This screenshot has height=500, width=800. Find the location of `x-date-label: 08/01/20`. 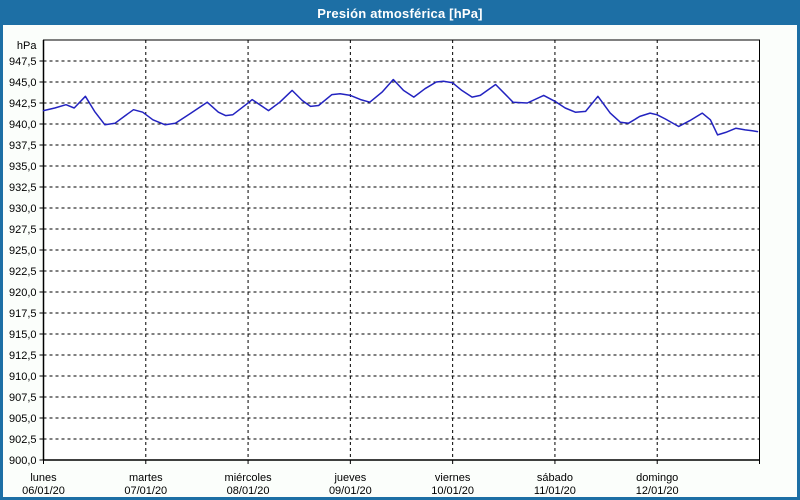

x-date-label: 08/01/20 is located at coordinates (248, 491).